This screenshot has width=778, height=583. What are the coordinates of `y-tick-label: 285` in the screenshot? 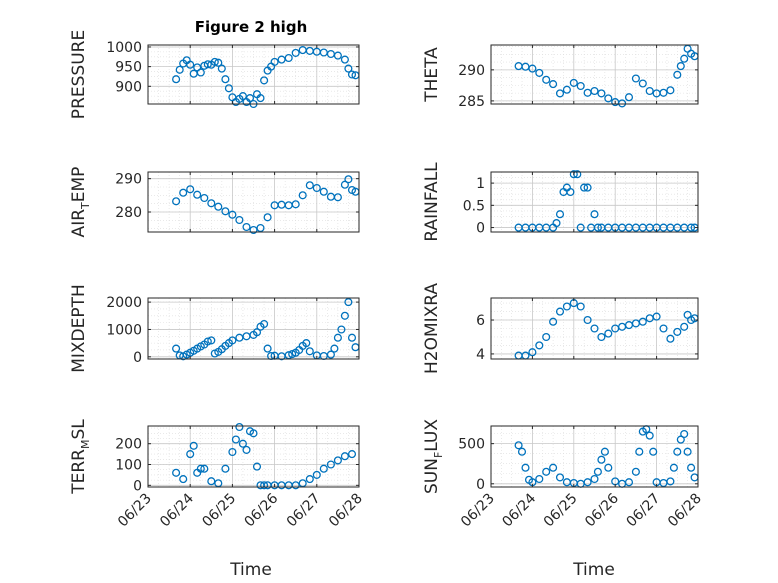 It's located at (471, 102).